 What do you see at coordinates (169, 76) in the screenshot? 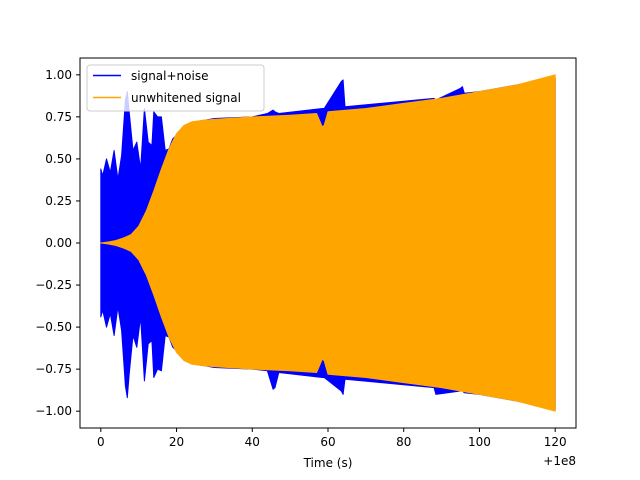
I see `legend-label-signal-noise: signal+noise` at bounding box center [169, 76].